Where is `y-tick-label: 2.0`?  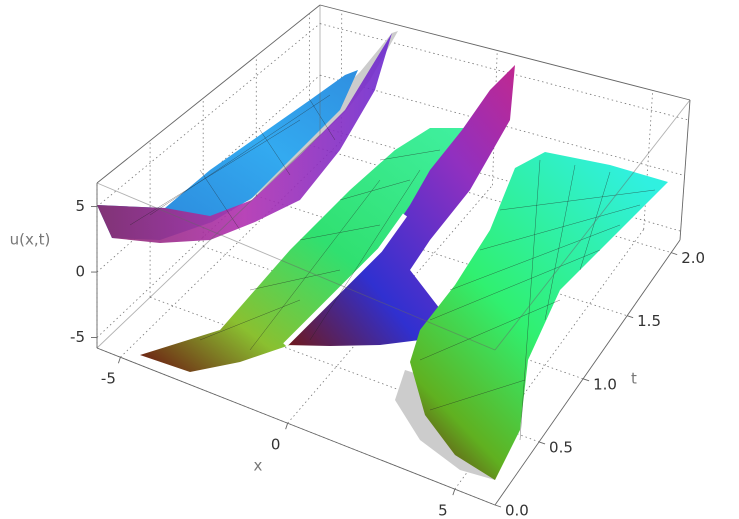 y-tick-label: 2.0 is located at coordinates (693, 258).